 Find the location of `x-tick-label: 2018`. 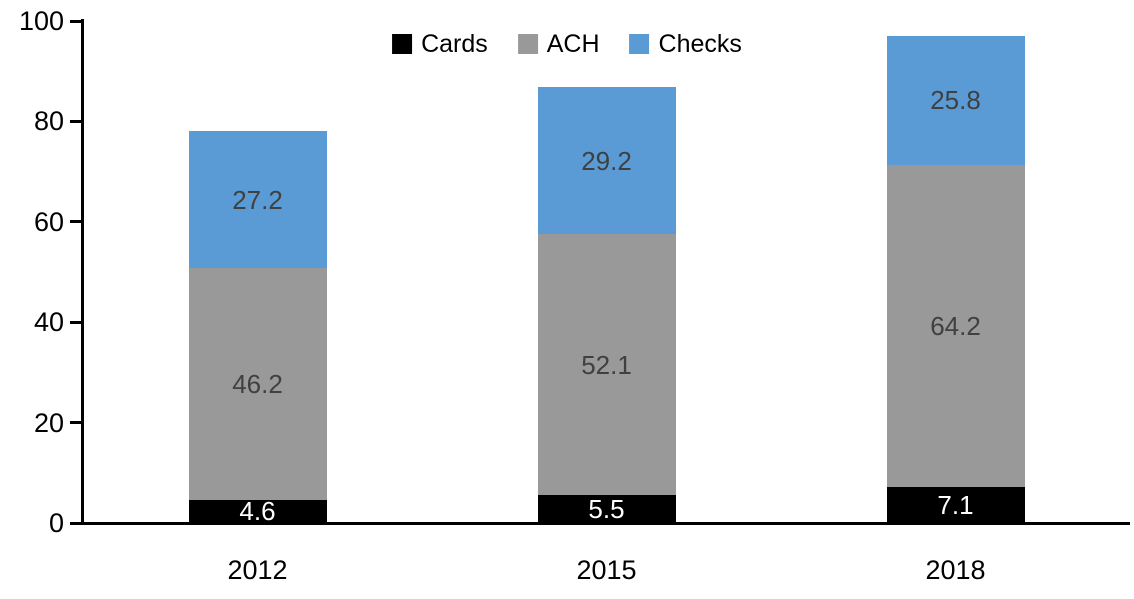

x-tick-label: 2018 is located at coordinates (955, 570).